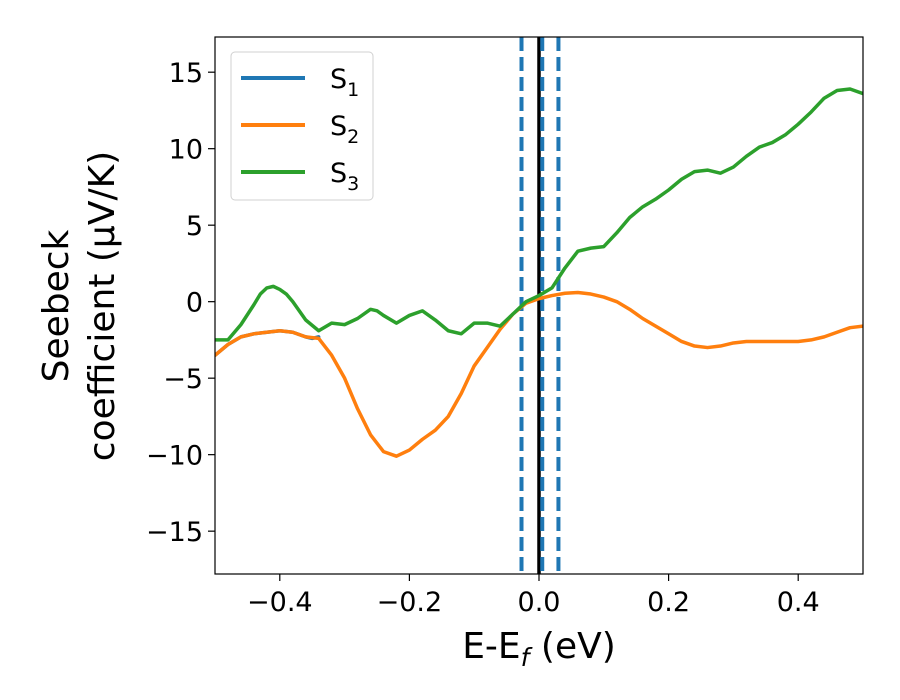  What do you see at coordinates (194, 226) in the screenshot?
I see `y-tick-label: 5` at bounding box center [194, 226].